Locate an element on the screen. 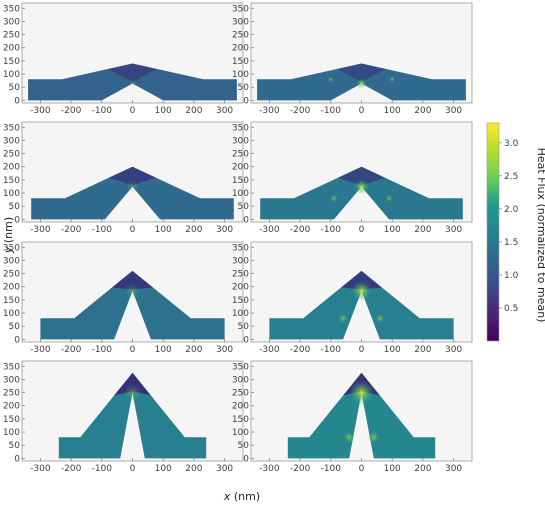  colorbar-tick-label: 1.0 is located at coordinates (511, 276).